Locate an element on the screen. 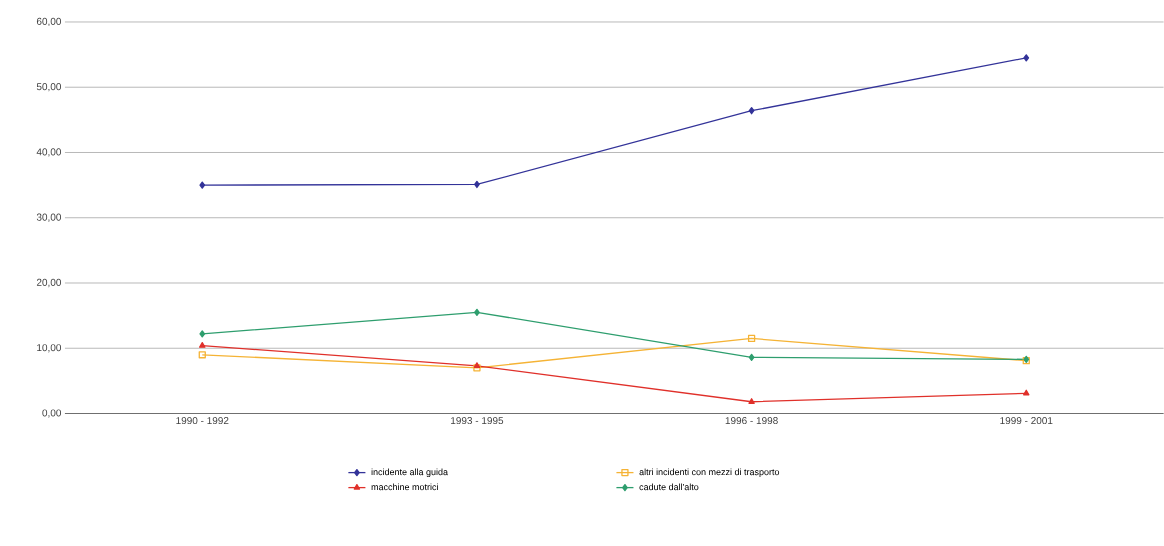  x-tick-label: 1990 - 1992 is located at coordinates (202, 420).